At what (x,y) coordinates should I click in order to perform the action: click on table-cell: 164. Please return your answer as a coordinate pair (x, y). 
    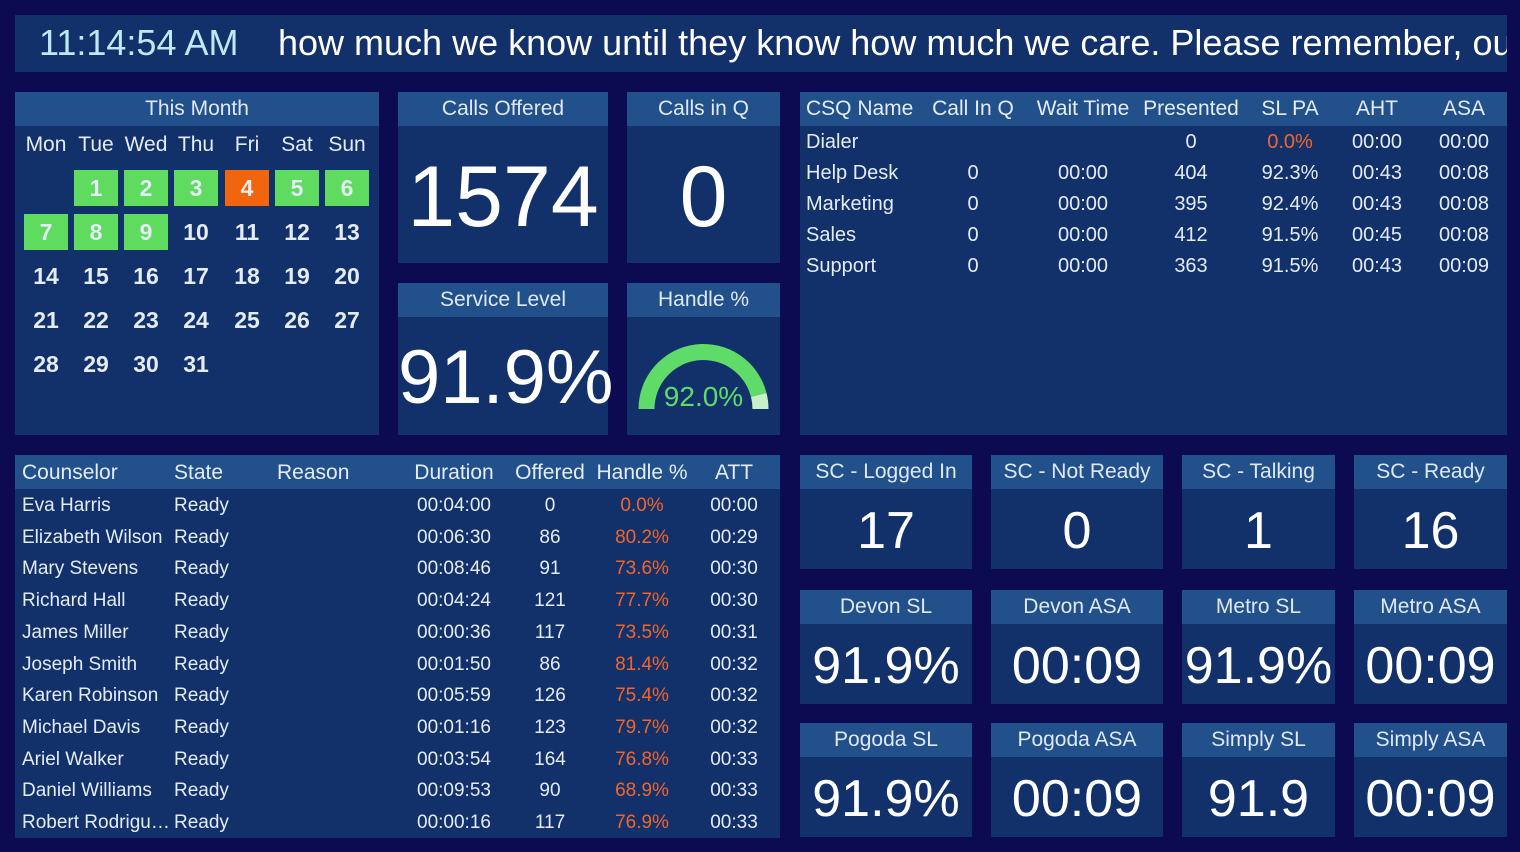
    Looking at the image, I should click on (550, 759).